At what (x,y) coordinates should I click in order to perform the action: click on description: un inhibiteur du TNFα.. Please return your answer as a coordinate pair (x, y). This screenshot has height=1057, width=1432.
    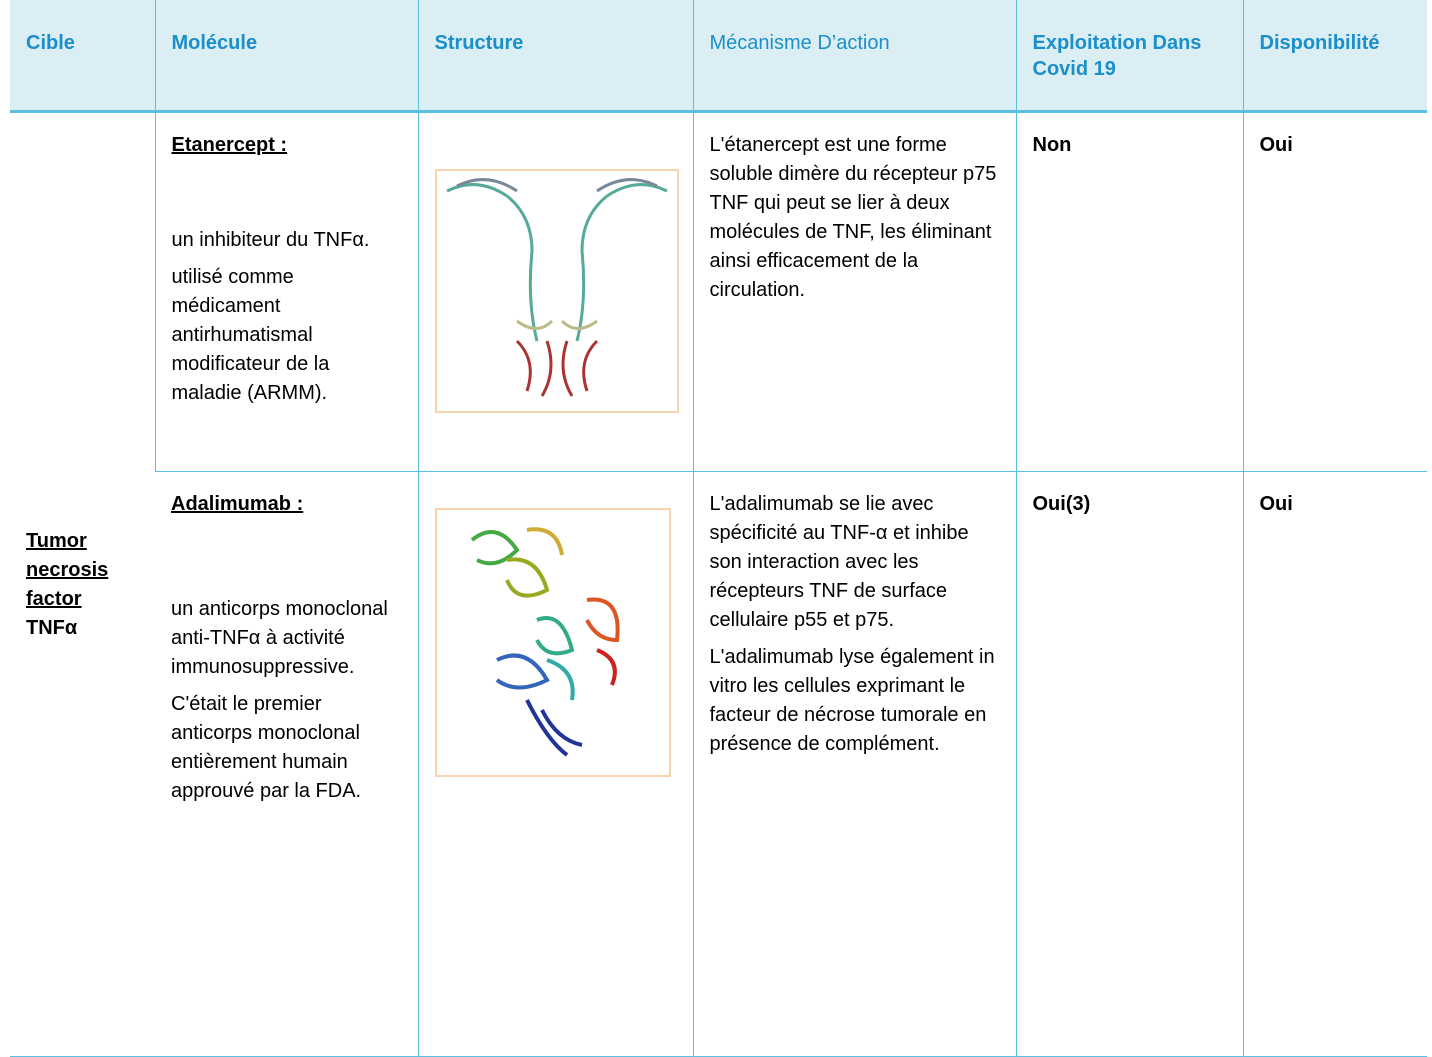
    Looking at the image, I should click on (270, 240).